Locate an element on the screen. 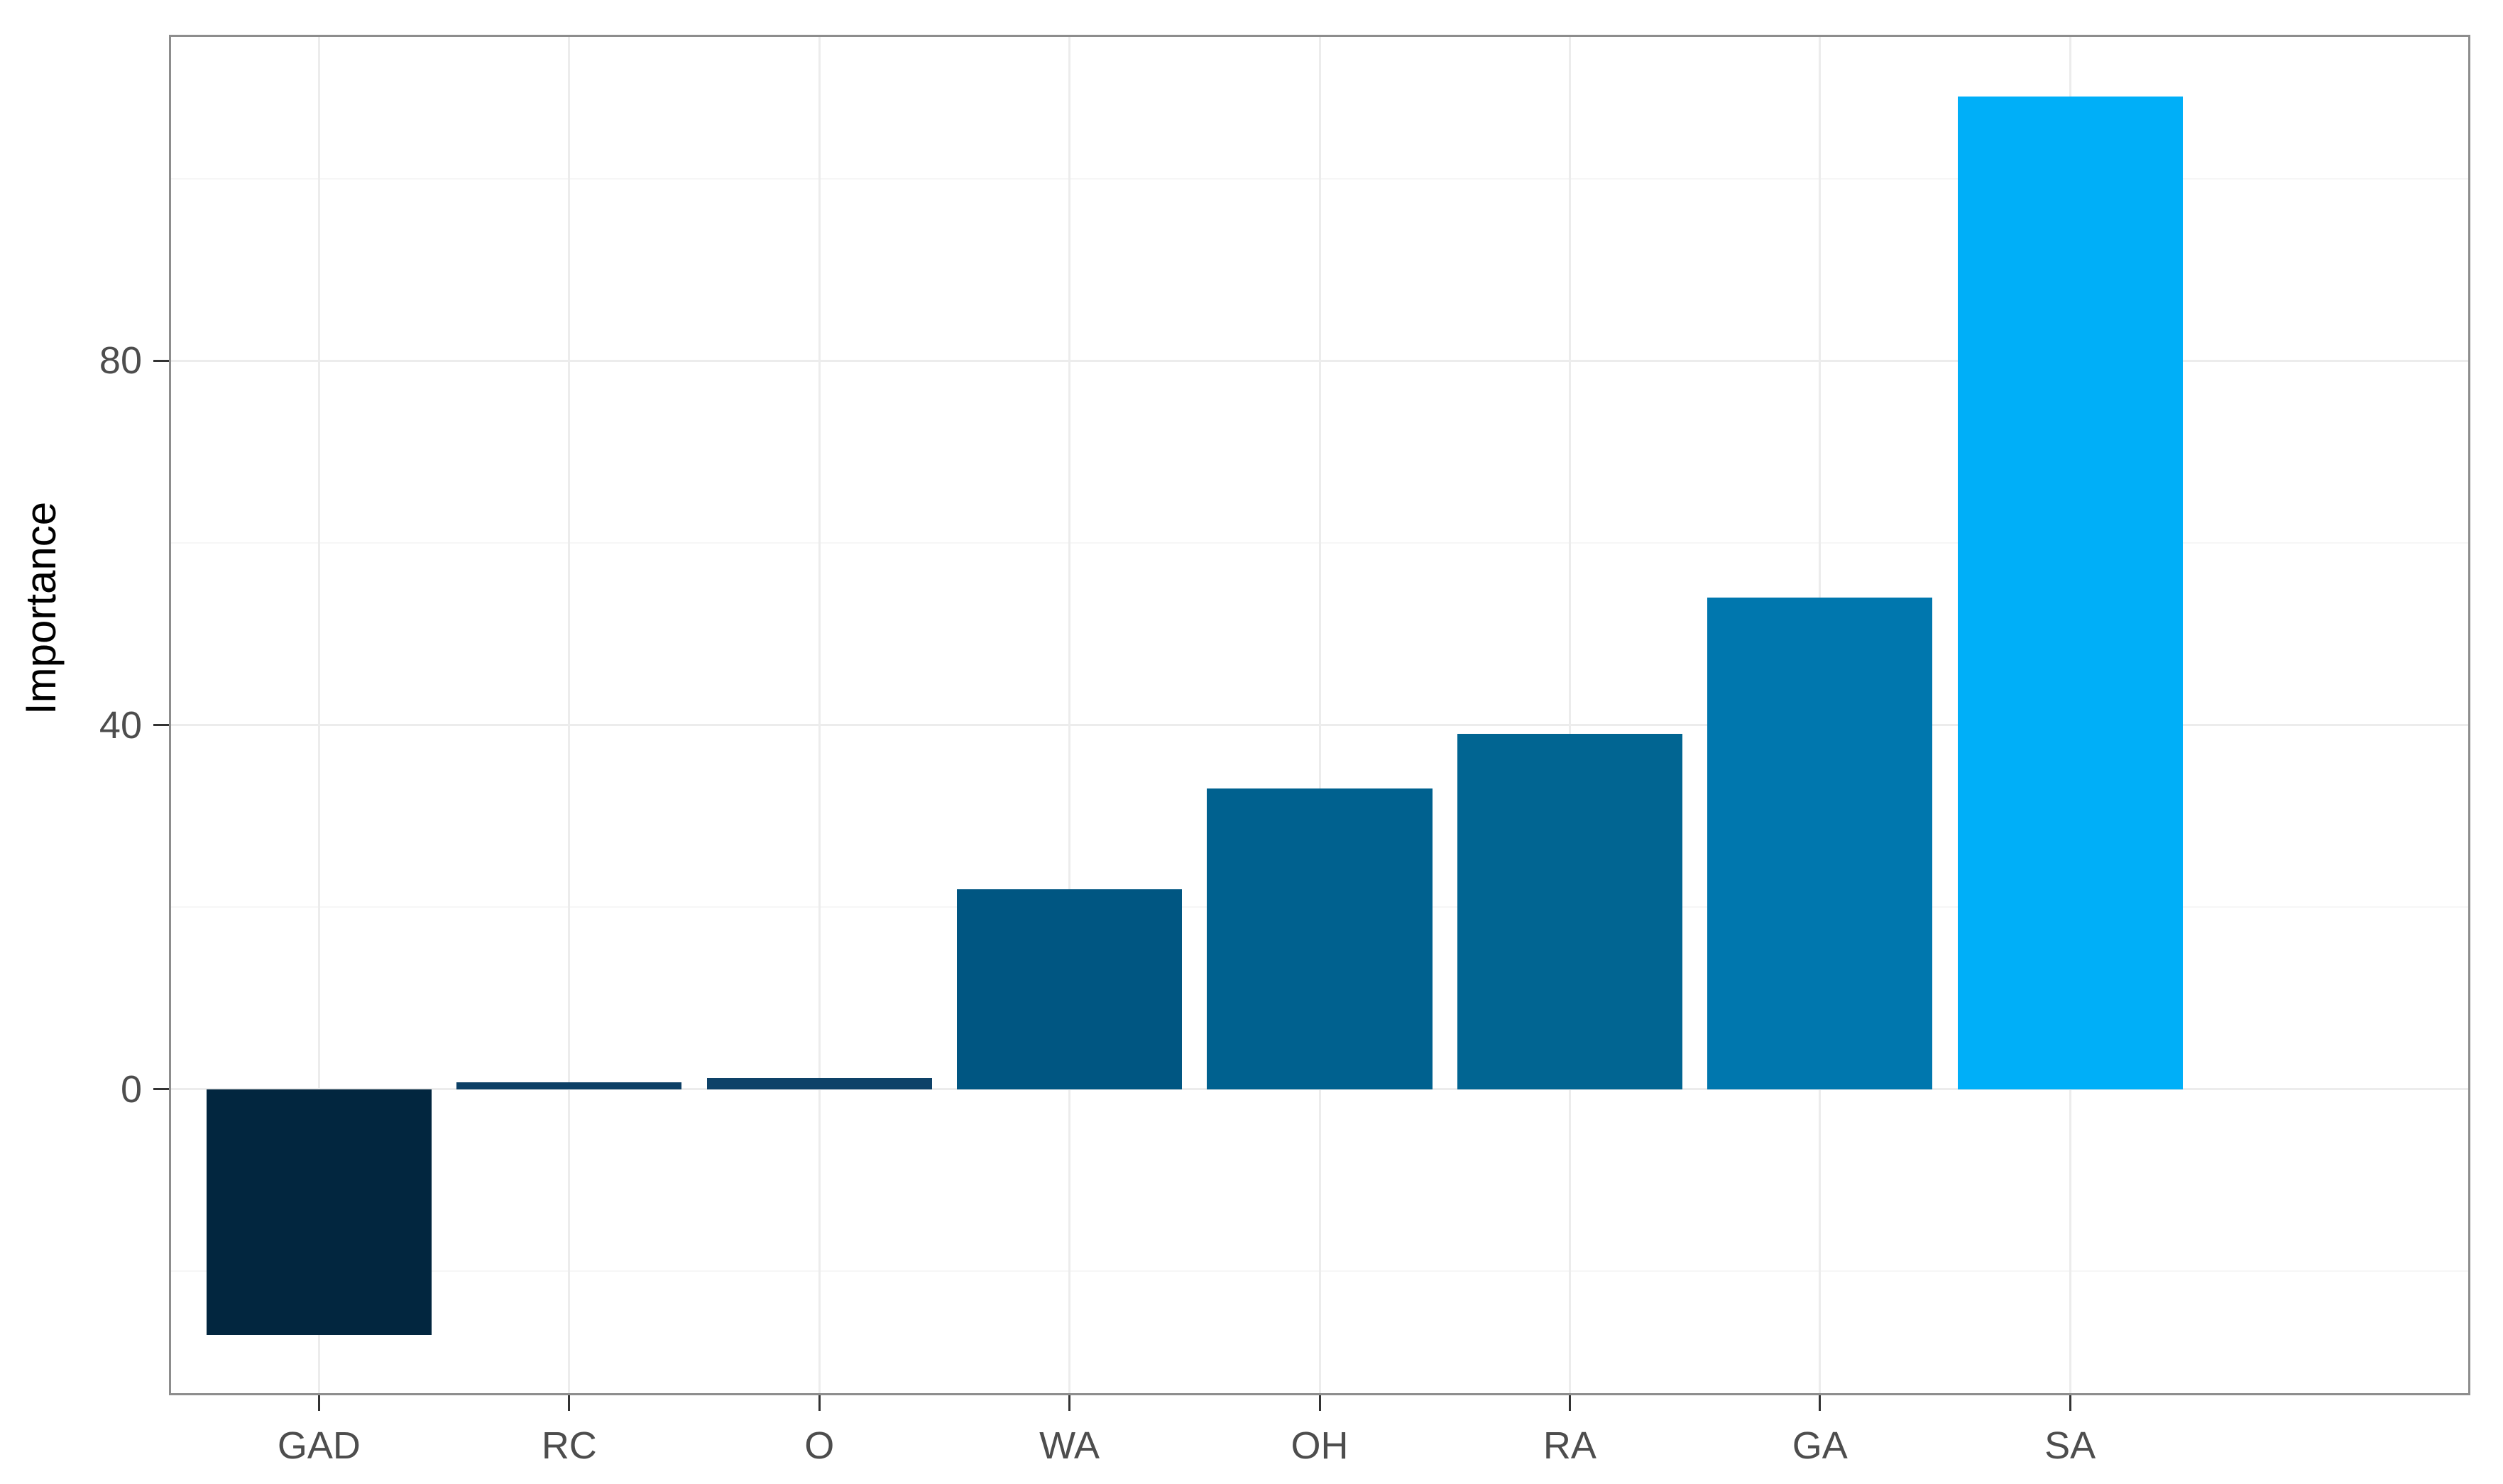 This screenshot has width=2503, height=1484. bar-RC is located at coordinates (569, 1085).